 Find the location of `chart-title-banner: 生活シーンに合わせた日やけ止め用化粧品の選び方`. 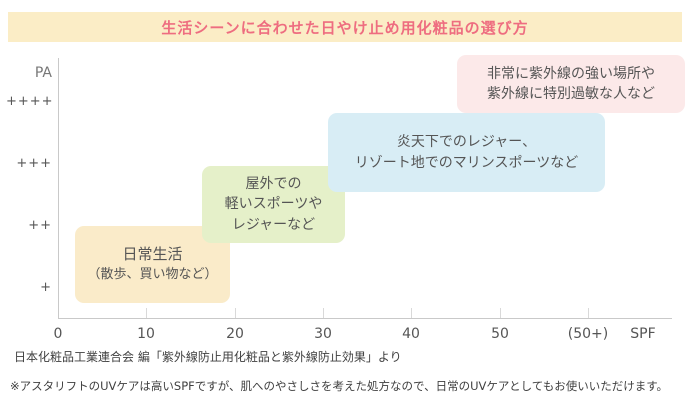

chart-title-banner: 生活シーンに合わせた日やけ止め用化粧品の選び方 is located at coordinates (345, 27).